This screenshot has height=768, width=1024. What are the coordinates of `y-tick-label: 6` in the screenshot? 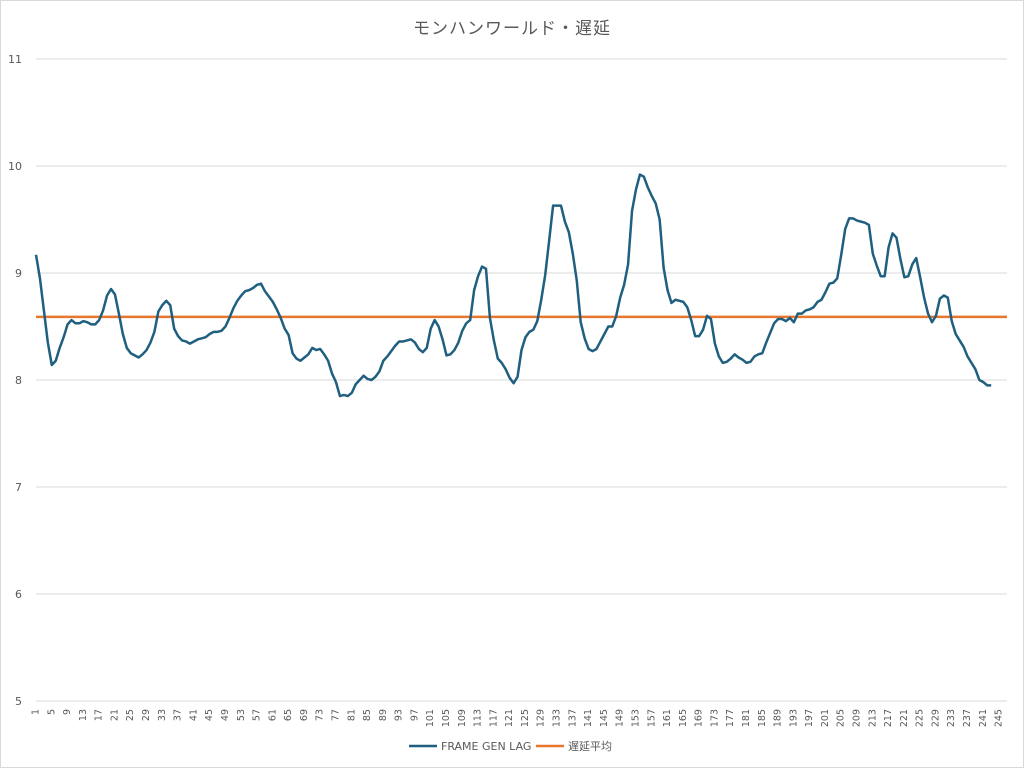 It's located at (18, 594).